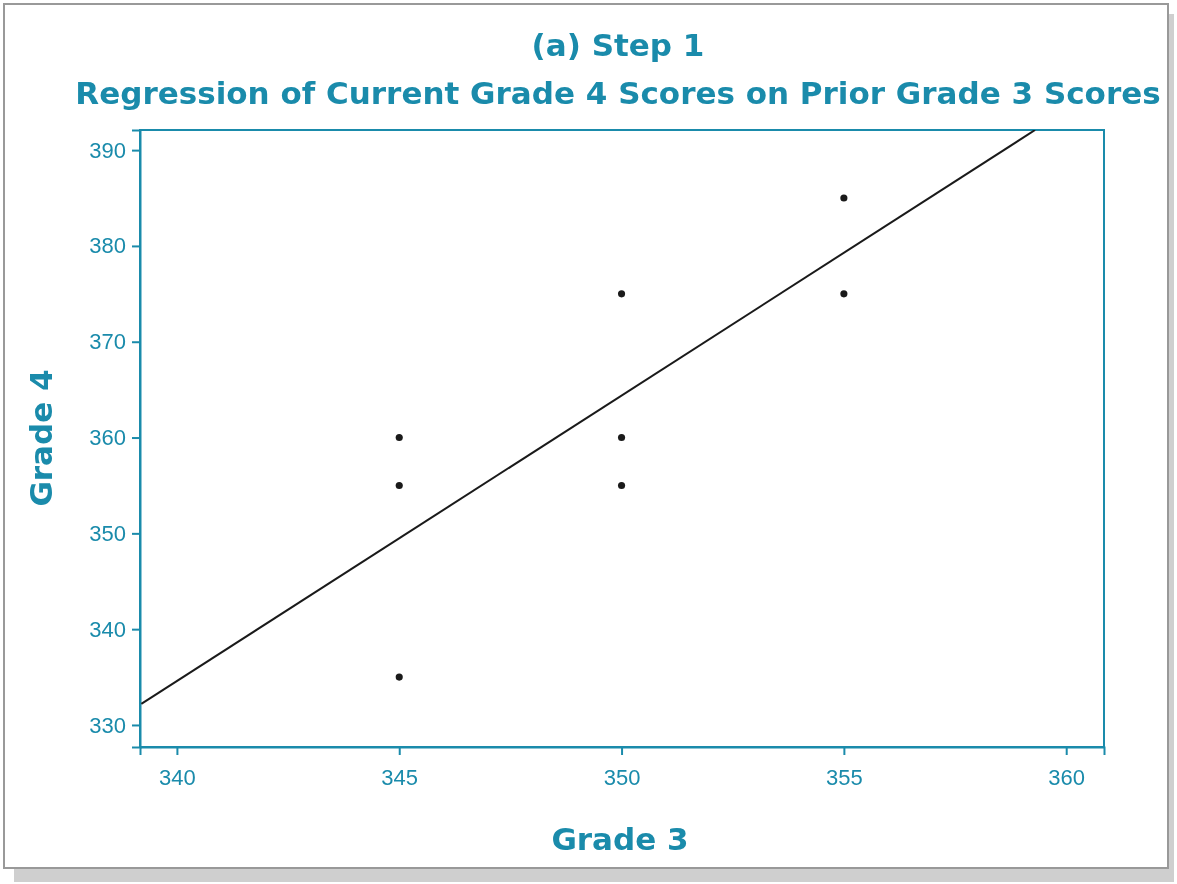 The height and width of the screenshot is (884, 1177). Describe the element at coordinates (1067, 777) in the screenshot. I see `x-tick-label: 360` at that location.